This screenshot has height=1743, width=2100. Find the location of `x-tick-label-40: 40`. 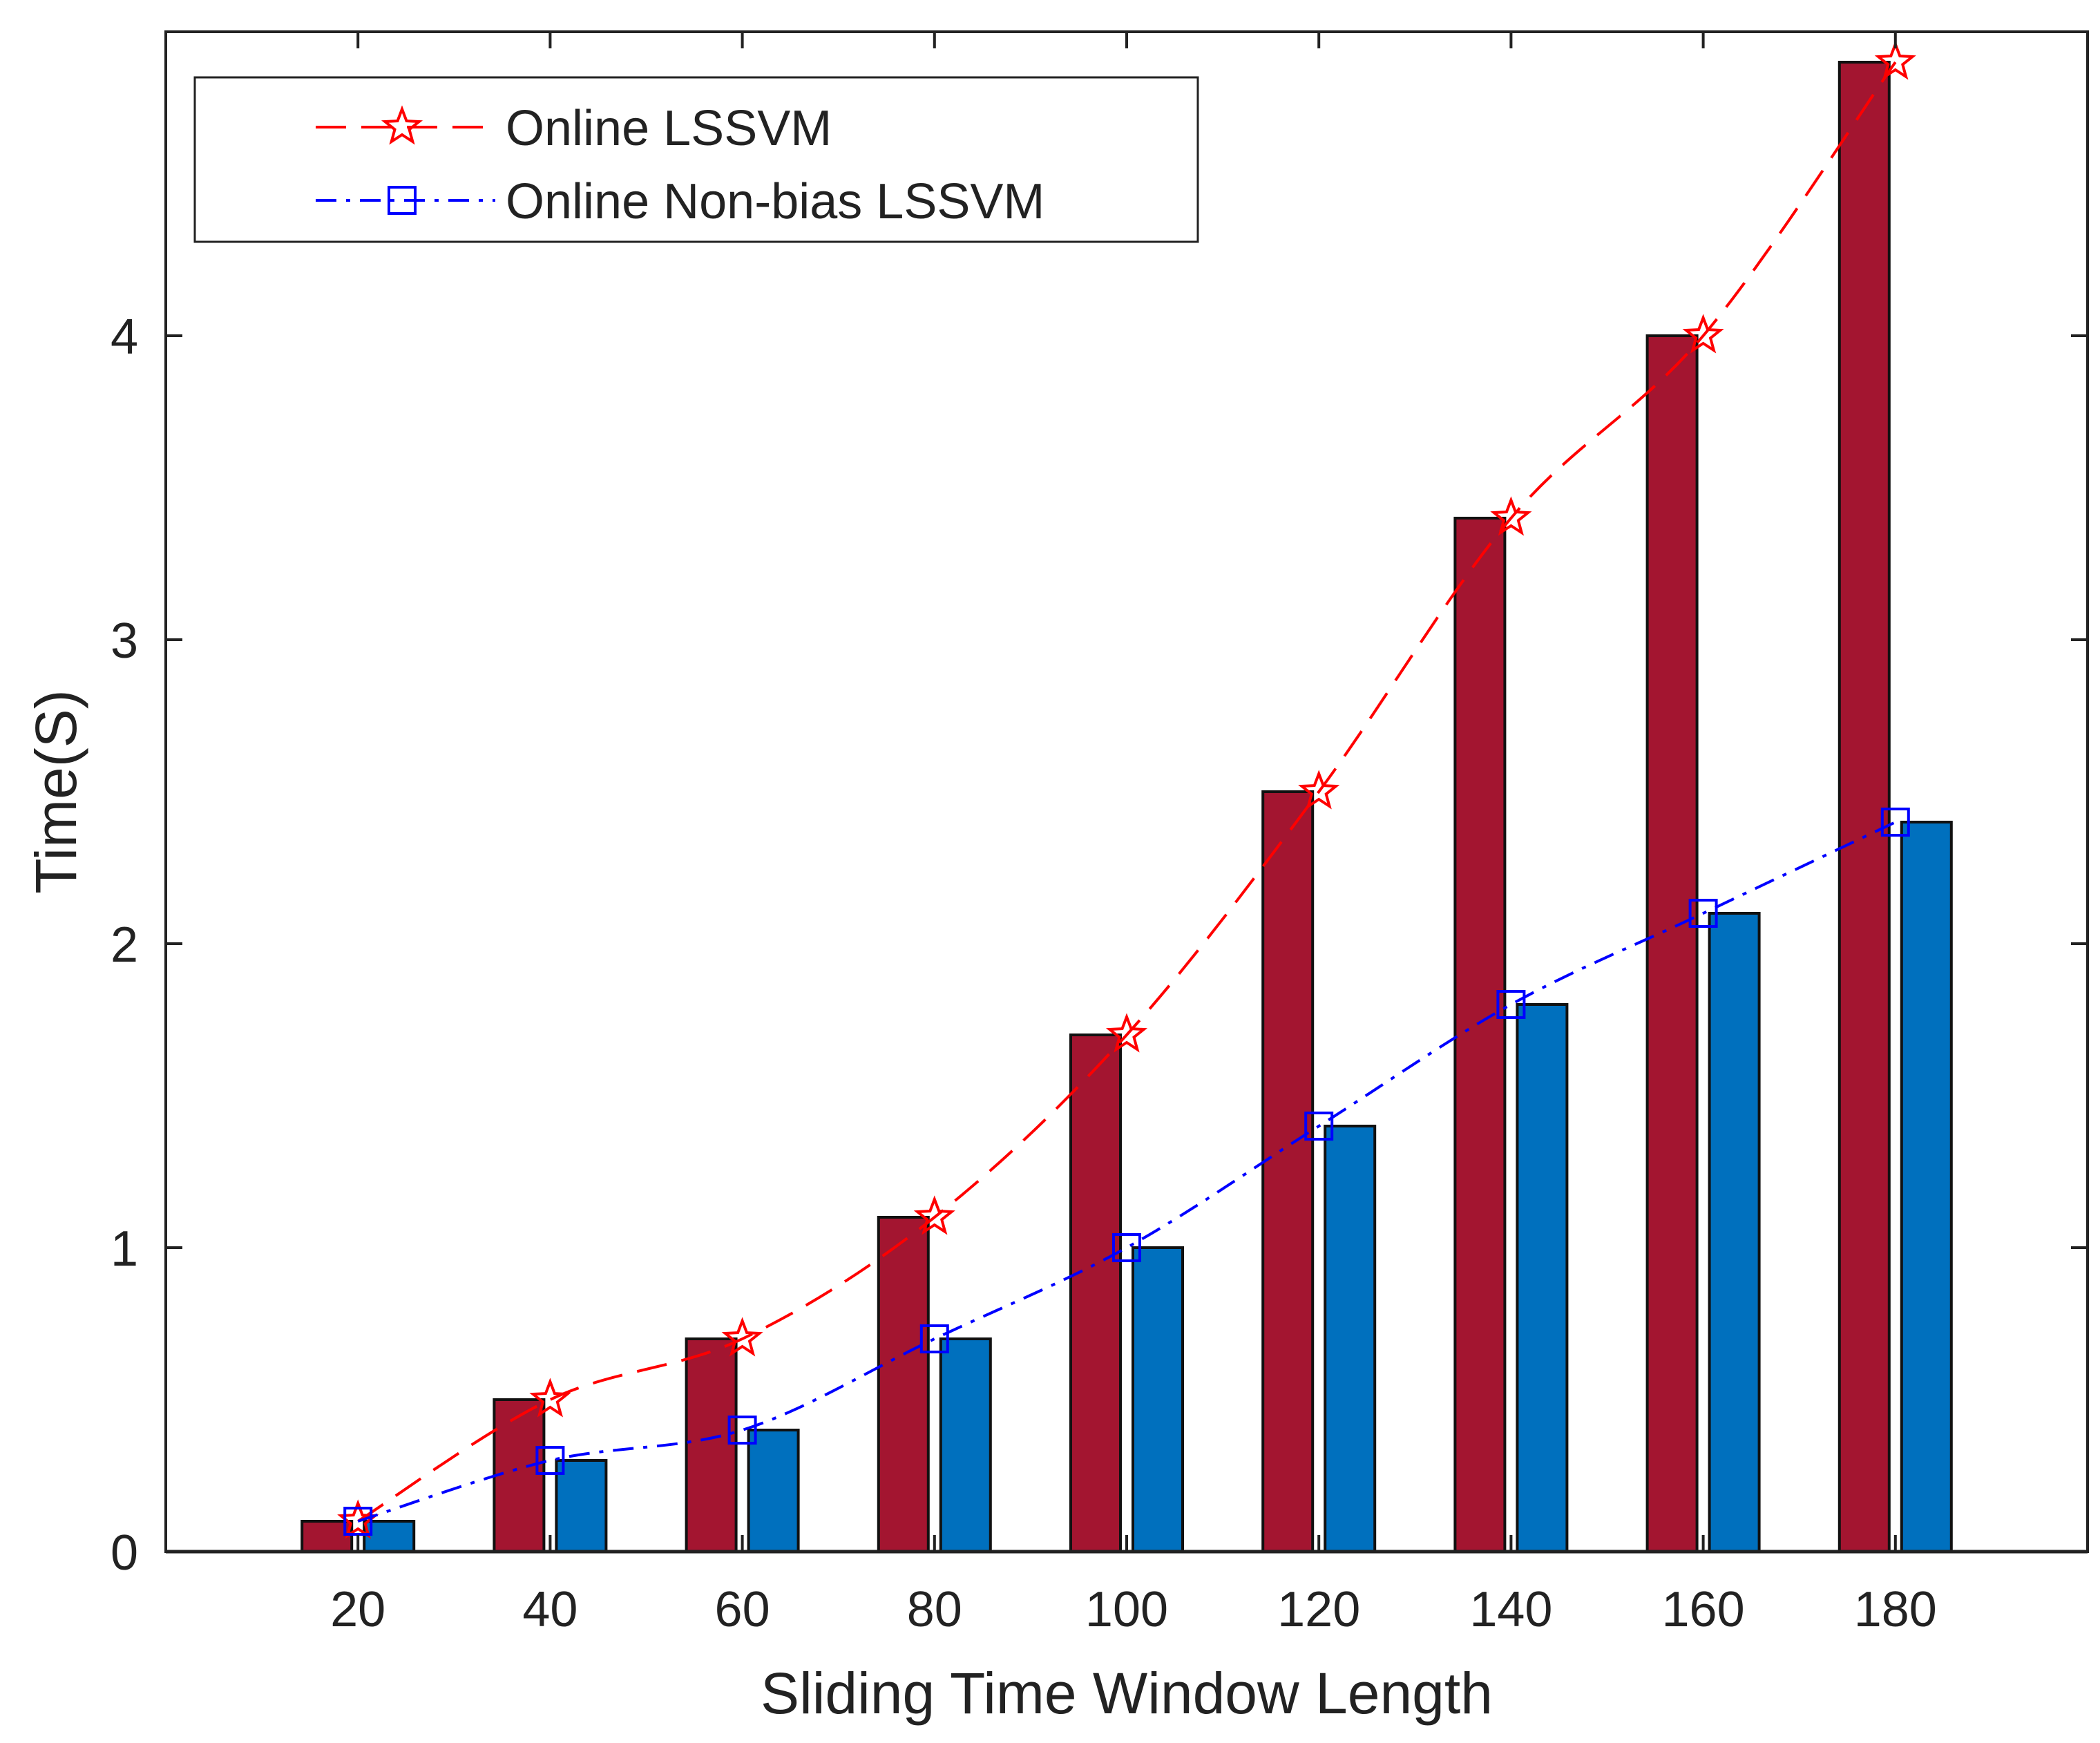

x-tick-label-40: 40 is located at coordinates (550, 1609).